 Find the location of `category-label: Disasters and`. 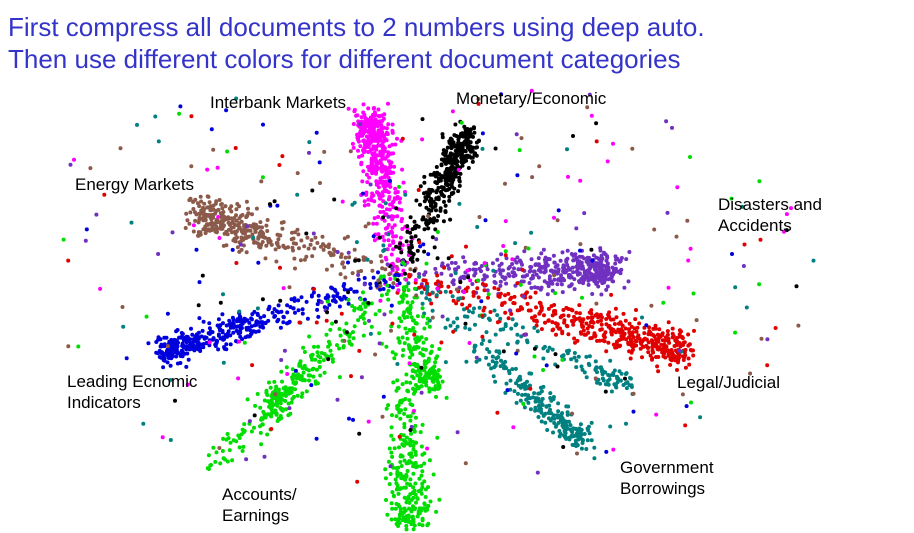

category-label: Disasters and is located at coordinates (770, 204).